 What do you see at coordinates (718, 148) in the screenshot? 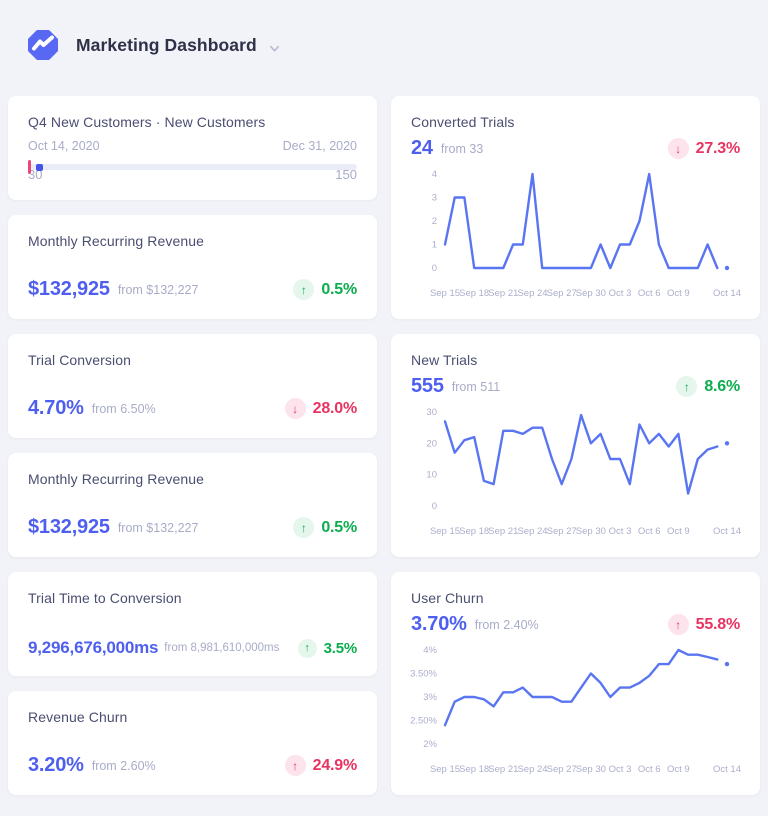
I see `delta-percent: 27.3%` at bounding box center [718, 148].